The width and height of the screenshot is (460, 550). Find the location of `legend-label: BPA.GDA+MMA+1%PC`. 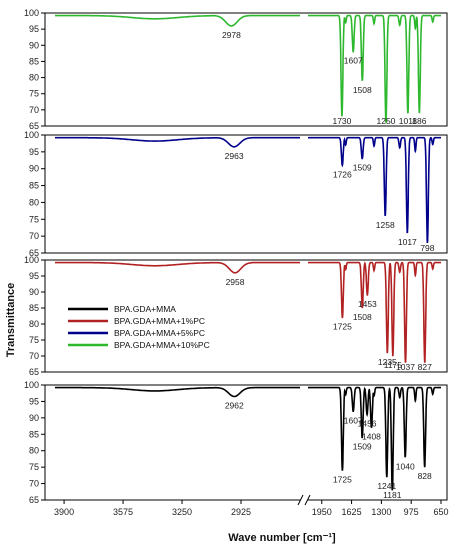

legend-label: BPA.GDA+MMA+1%PC is located at coordinates (159, 321).